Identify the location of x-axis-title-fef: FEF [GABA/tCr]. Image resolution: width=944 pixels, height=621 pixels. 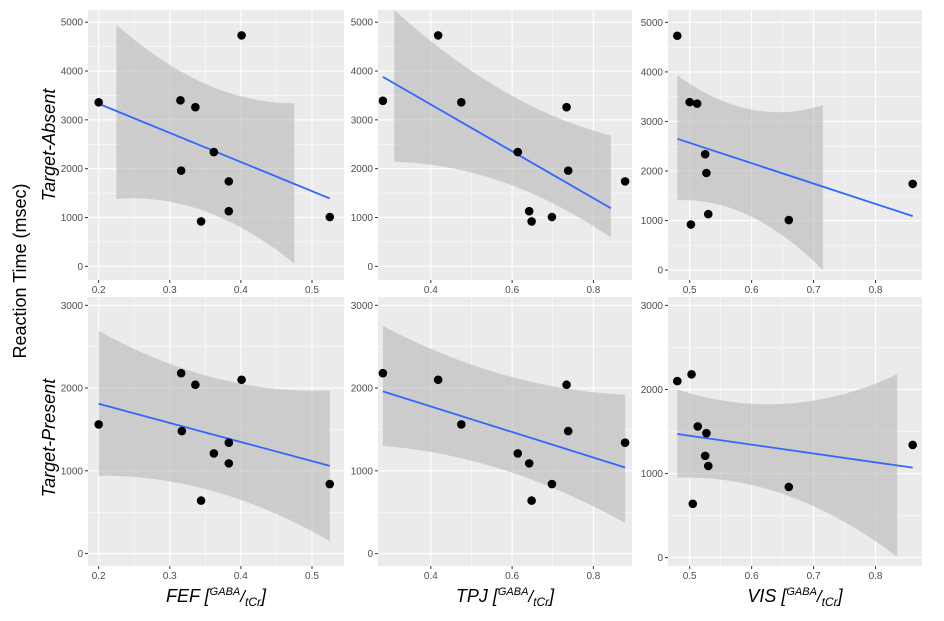
(216, 597).